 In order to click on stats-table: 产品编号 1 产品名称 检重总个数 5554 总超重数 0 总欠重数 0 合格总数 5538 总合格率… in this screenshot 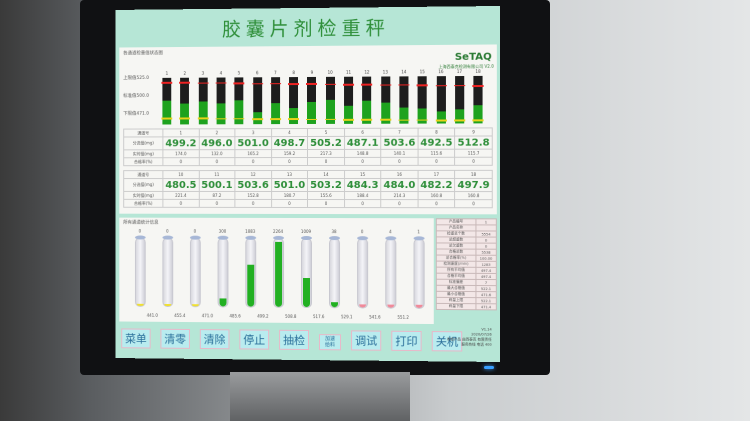, I will do `click(466, 264)`.